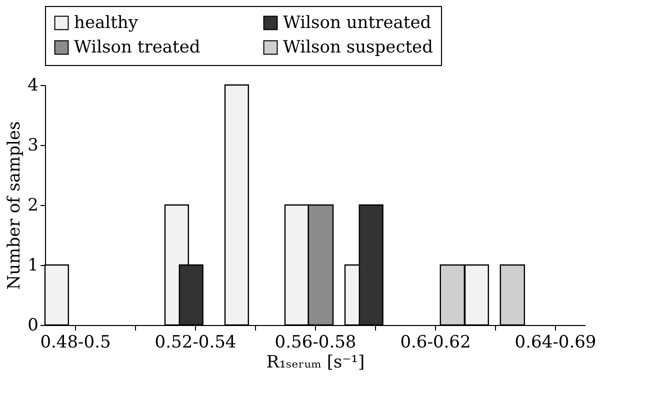  Describe the element at coordinates (33, 86) in the screenshot. I see `y-tick-label: 4` at that location.